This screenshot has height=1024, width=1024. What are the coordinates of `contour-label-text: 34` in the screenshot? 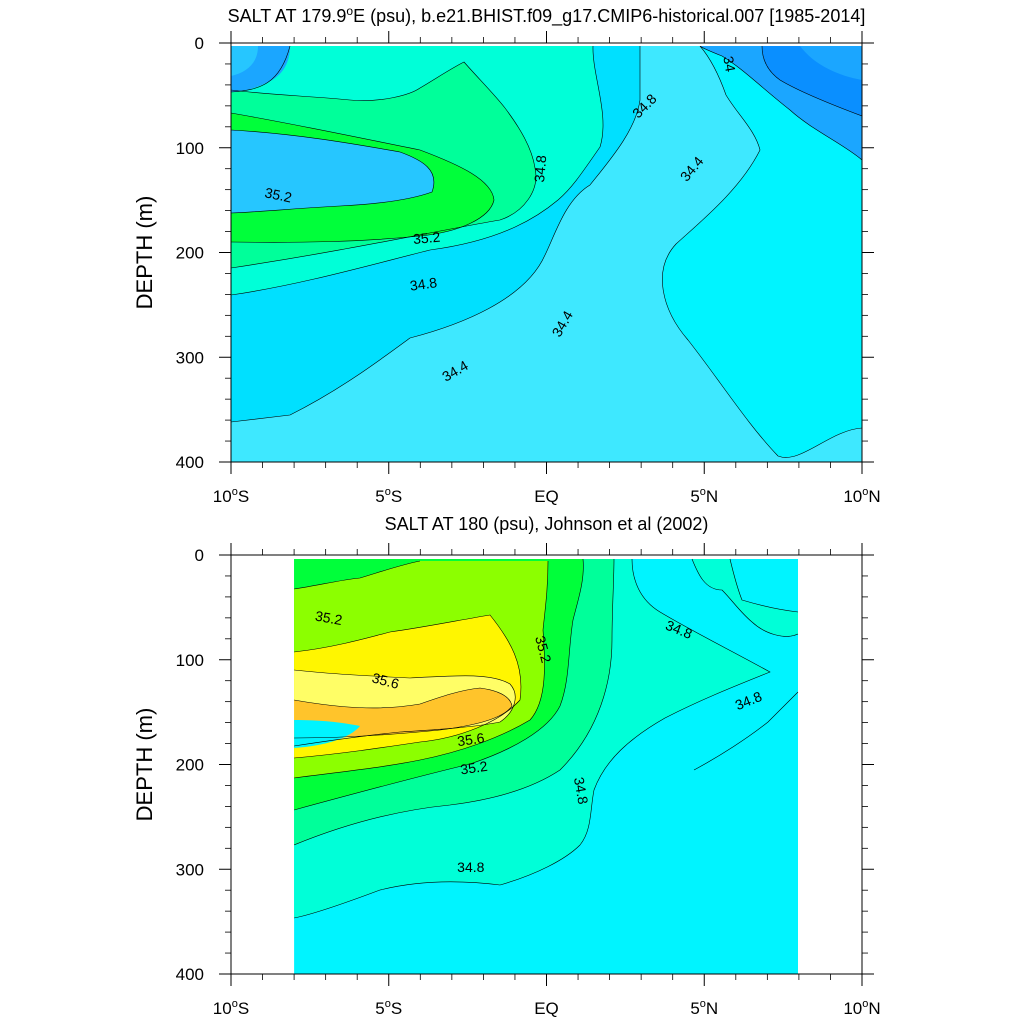 It's located at (729, 64).